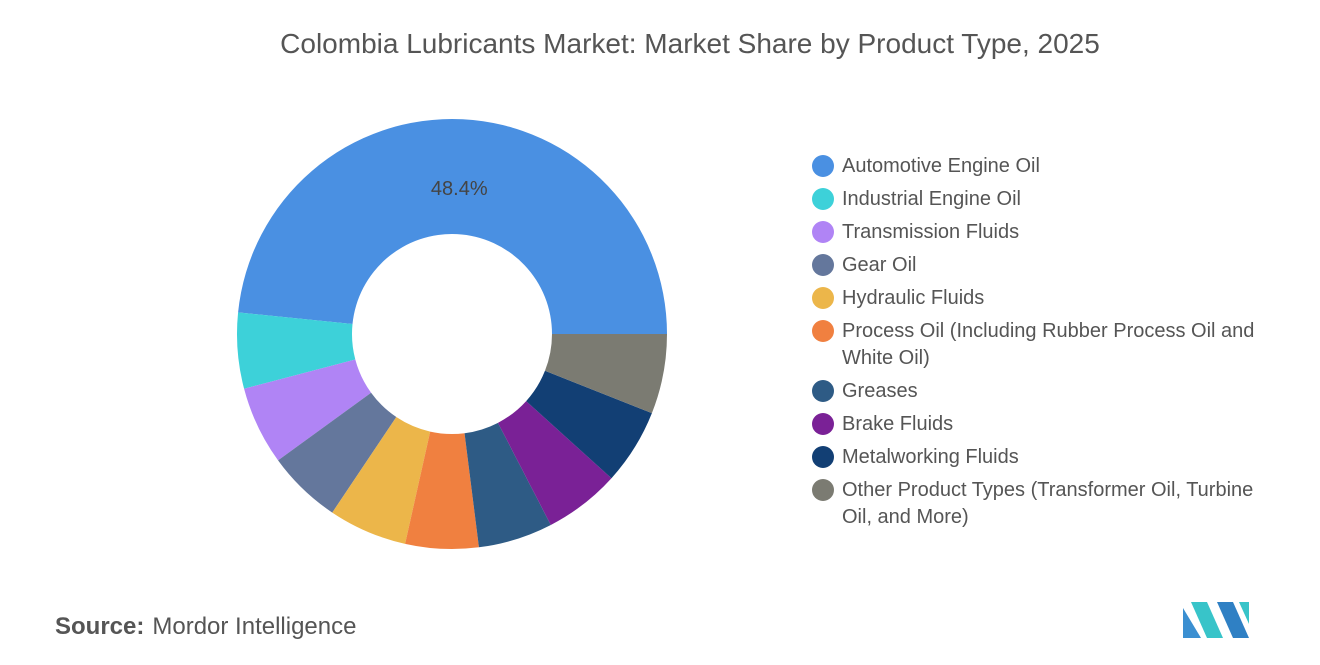  I want to click on source: Source: Mordor Intelligence, so click(205, 627).